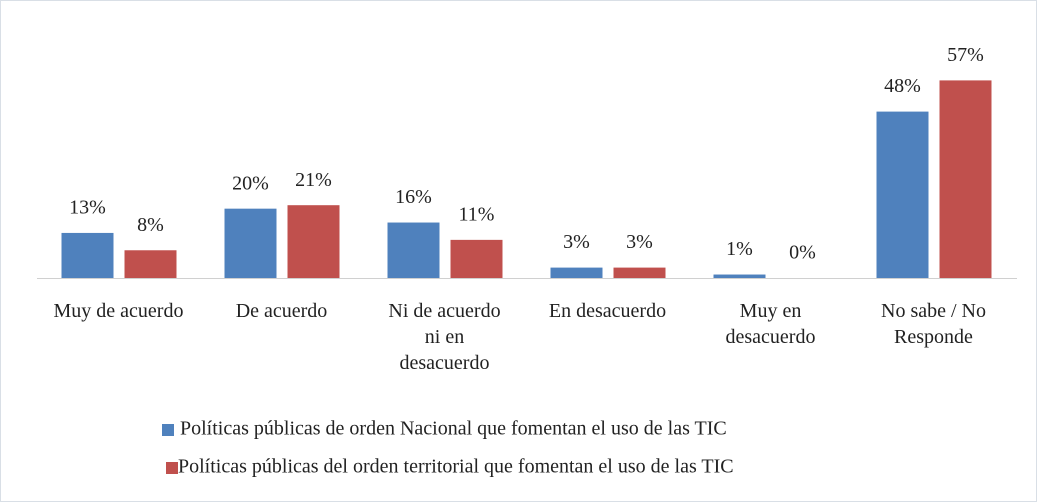 Image resolution: width=1037 pixels, height=502 pixels. What do you see at coordinates (150, 225) in the screenshot?
I see `data-label: 8%` at bounding box center [150, 225].